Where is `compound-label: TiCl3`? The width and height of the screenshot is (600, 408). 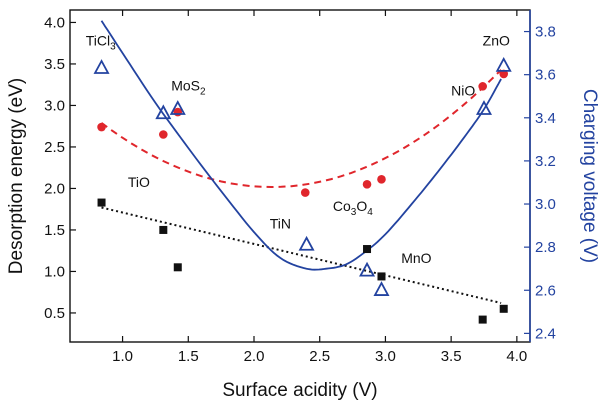 compound-label: TiCl3 is located at coordinates (101, 43).